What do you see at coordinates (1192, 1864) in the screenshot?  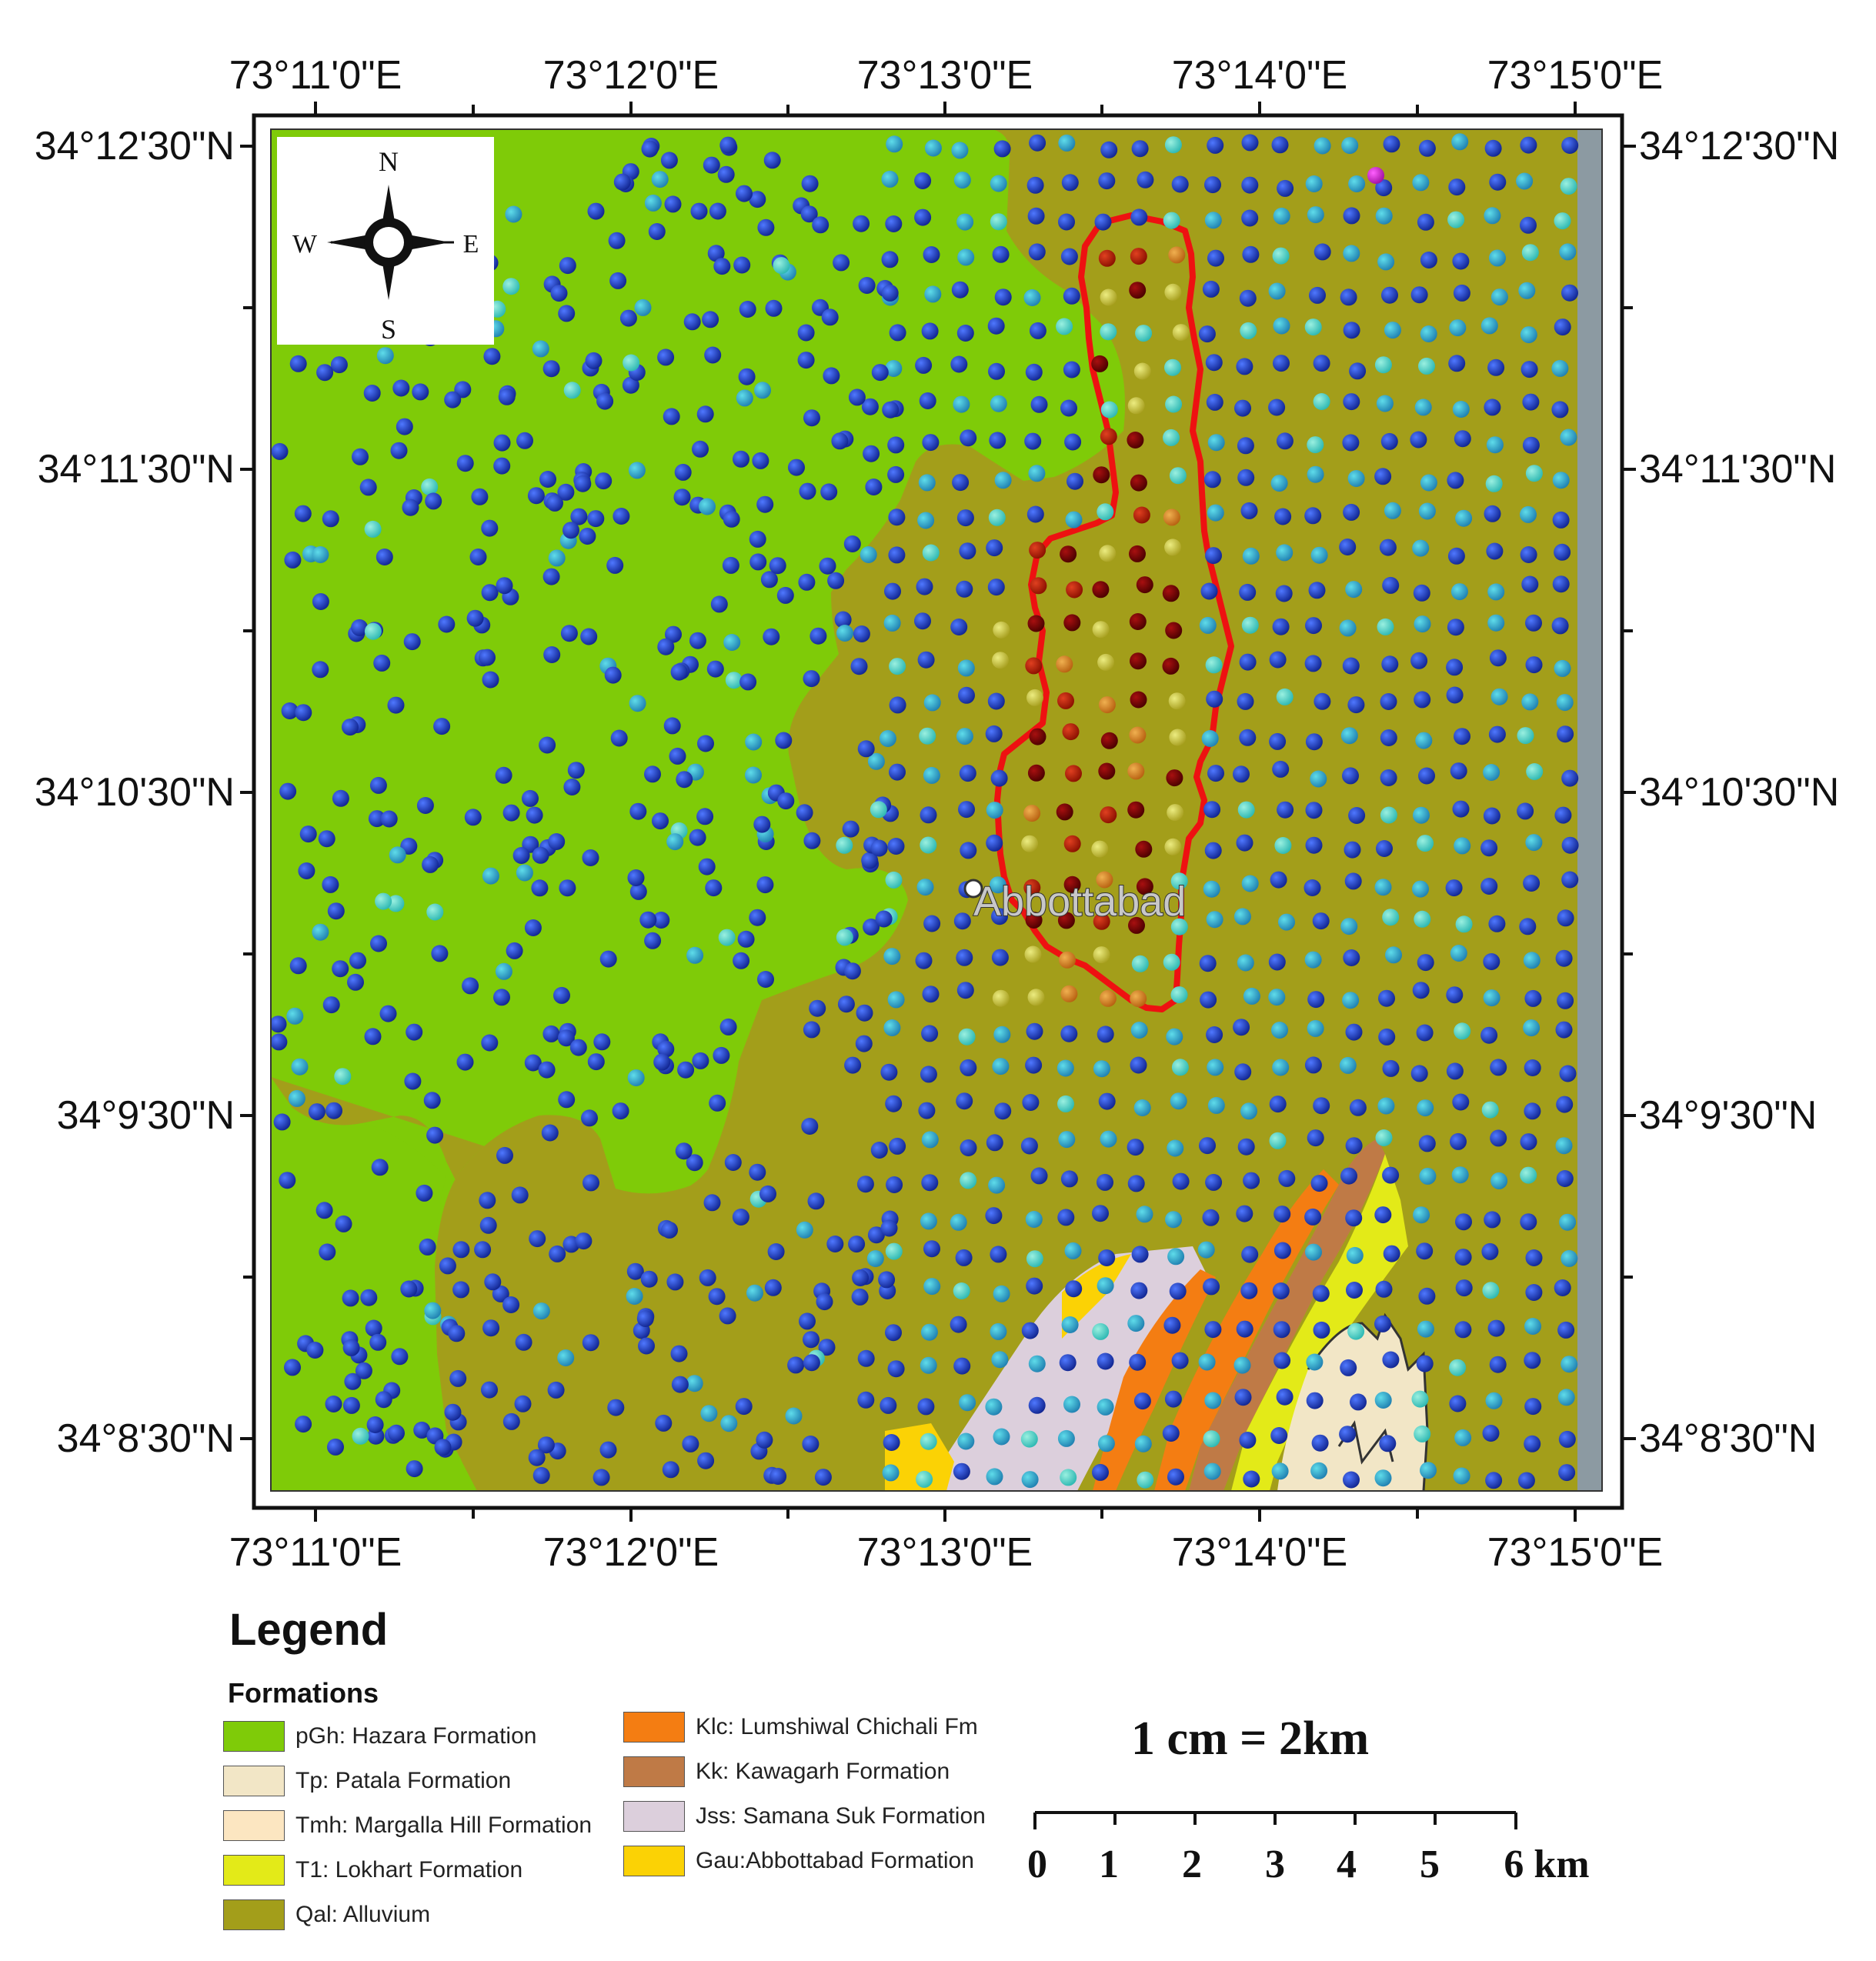 I see `scale-tick-label: 2` at bounding box center [1192, 1864].